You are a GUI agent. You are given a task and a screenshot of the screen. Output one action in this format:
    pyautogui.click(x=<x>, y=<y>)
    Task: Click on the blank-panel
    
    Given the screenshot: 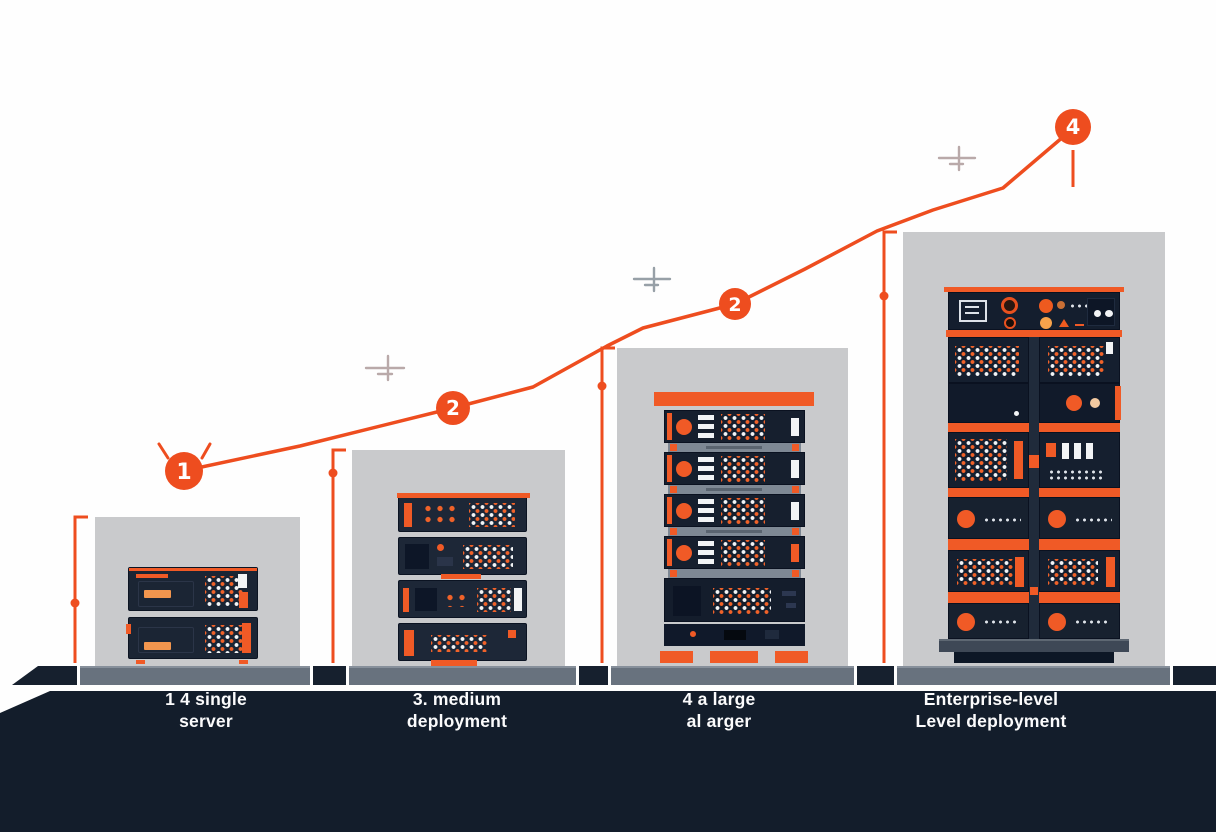 What is the action you would take?
    pyautogui.click(x=988, y=403)
    